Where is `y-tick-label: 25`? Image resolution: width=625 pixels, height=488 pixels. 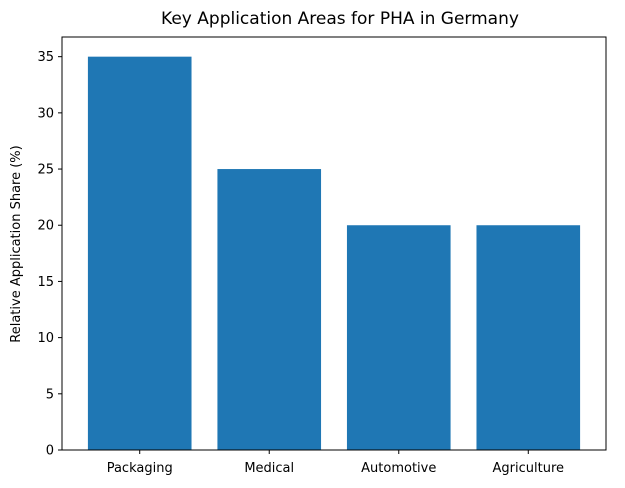 y-tick-label: 25 is located at coordinates (45, 170).